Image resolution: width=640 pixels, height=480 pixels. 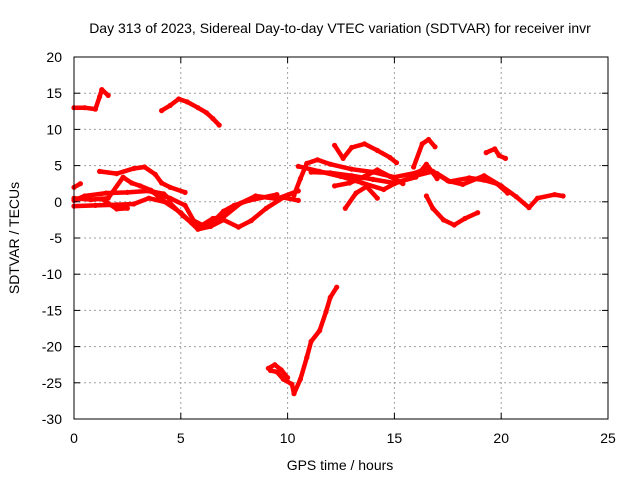 What do you see at coordinates (52, 383) in the screenshot?
I see `y-tick-label: -25` at bounding box center [52, 383].